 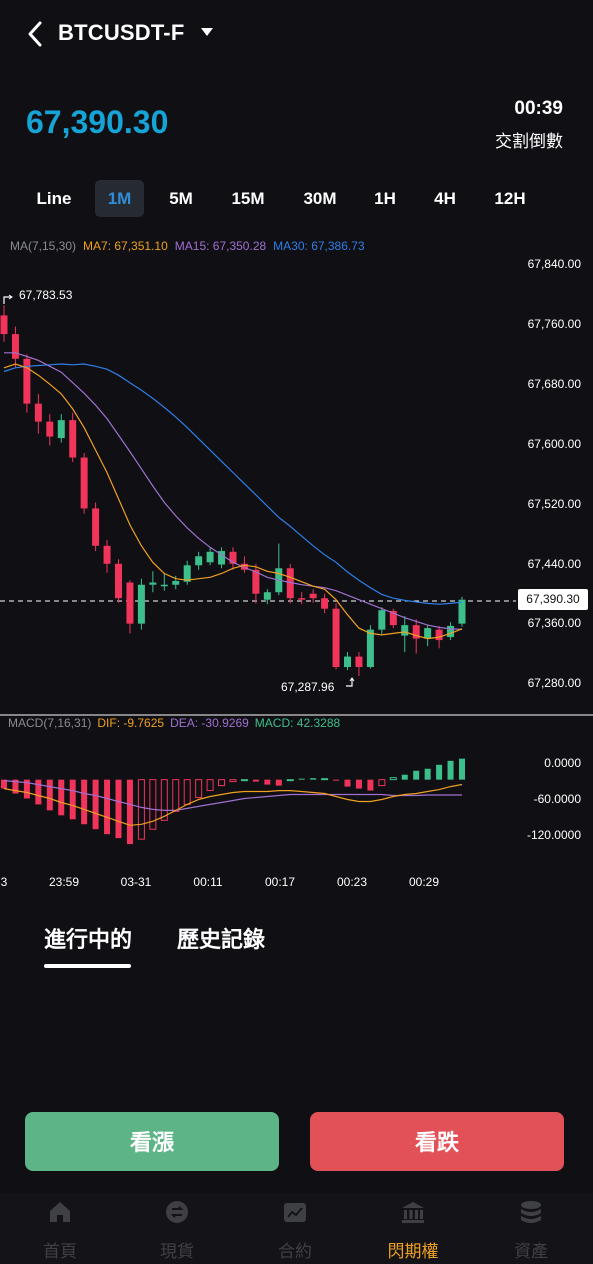 I want to click on pair-title: BTCUSDT-F, so click(x=121, y=32).